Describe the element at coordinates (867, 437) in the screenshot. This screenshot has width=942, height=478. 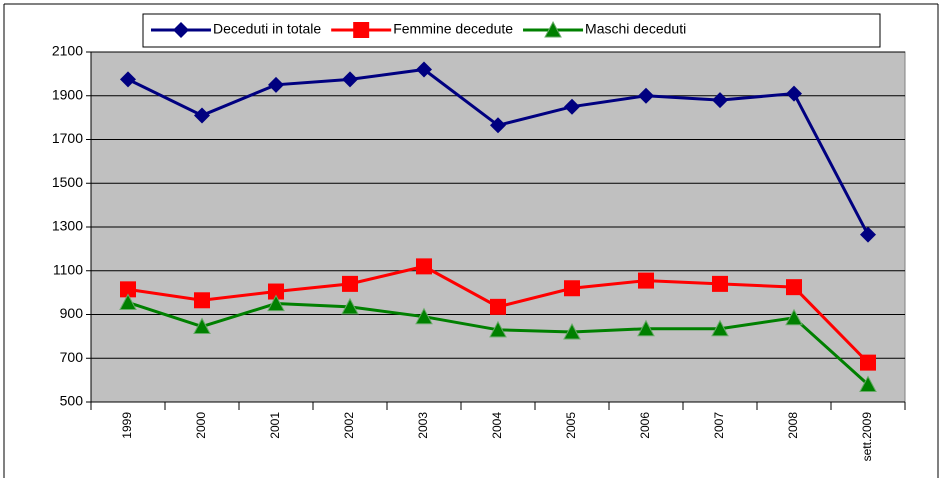
I see `x-tick-label: sett.2009` at that location.